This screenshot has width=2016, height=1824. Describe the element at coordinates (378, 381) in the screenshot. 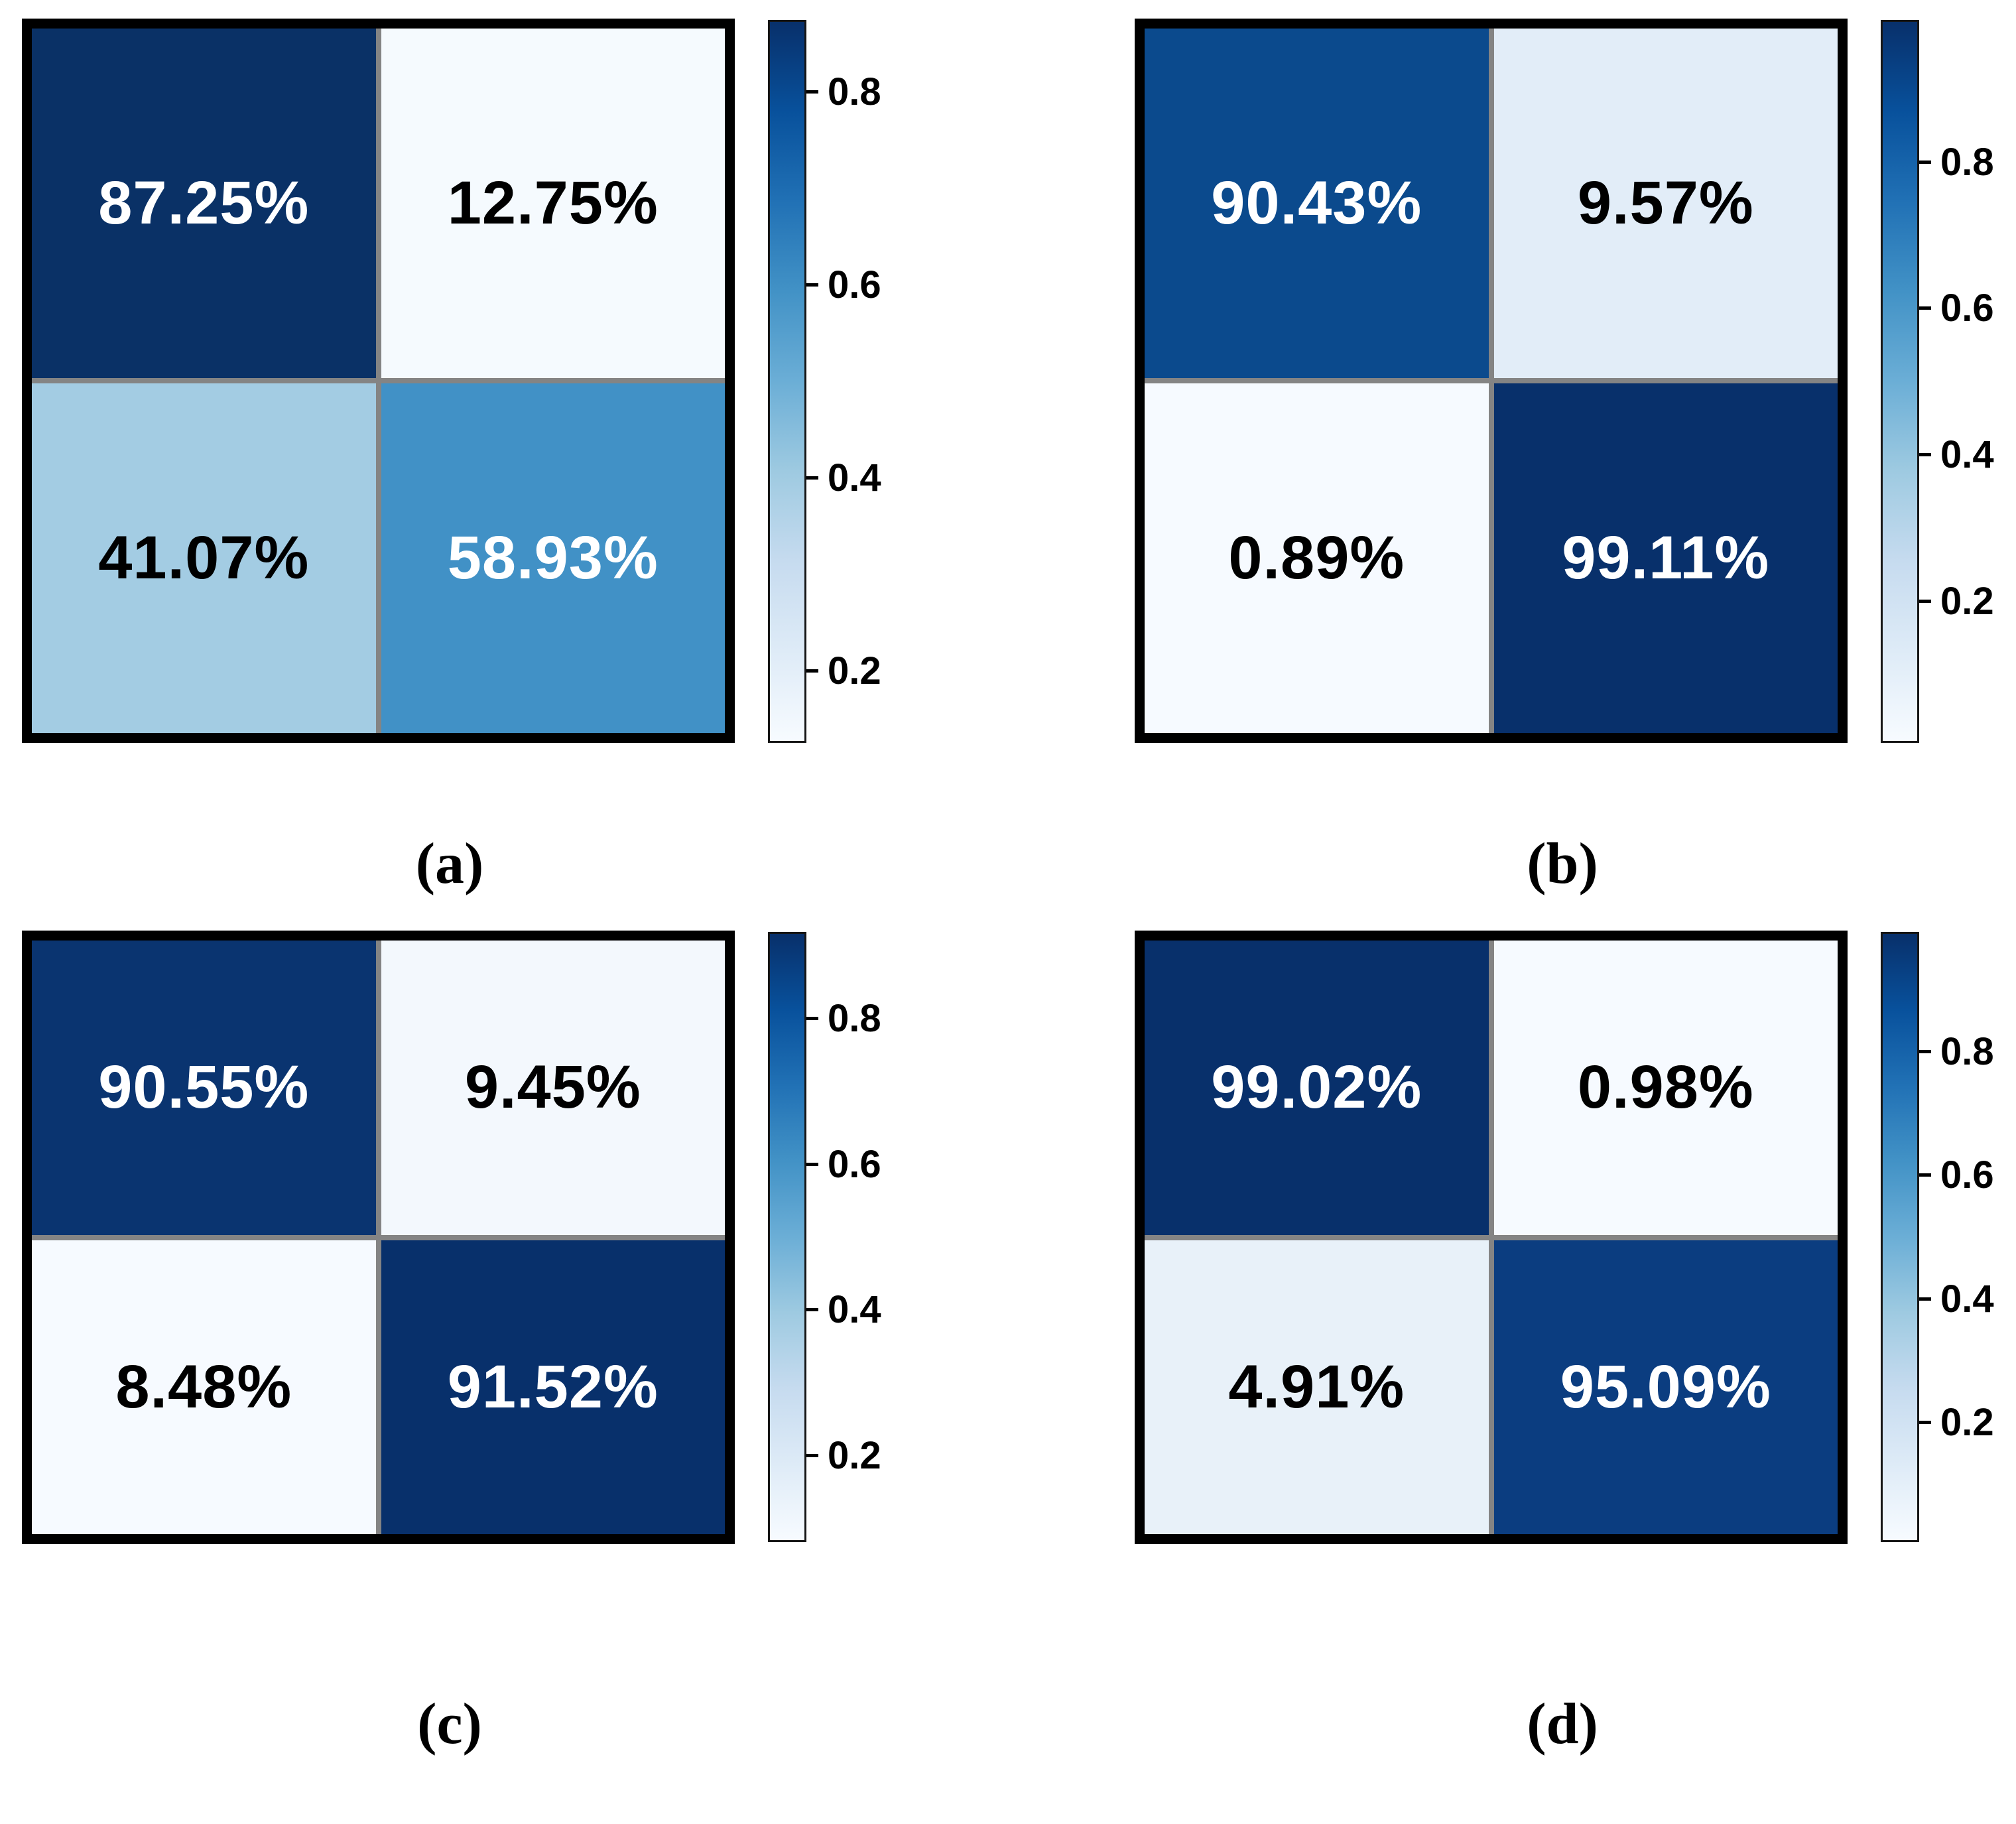

I see `confusion-matrix-a: 87.25% 12.75% 41.07% 58.93%` at that location.